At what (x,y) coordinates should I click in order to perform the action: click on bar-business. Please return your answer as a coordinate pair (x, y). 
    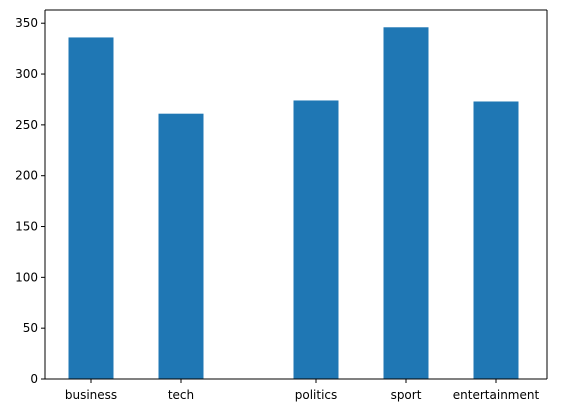
    Looking at the image, I should click on (91, 208).